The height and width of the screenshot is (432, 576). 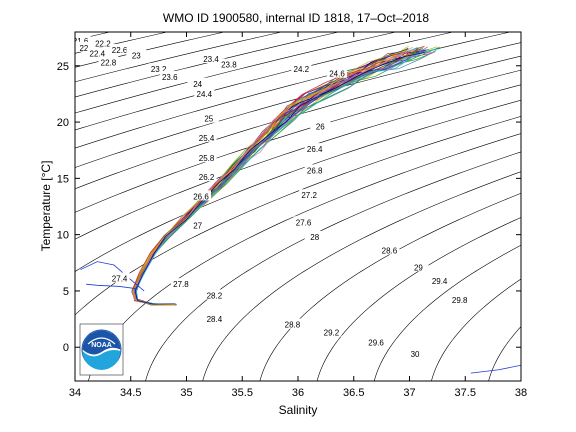 I want to click on contour-label: 29.2, so click(x=332, y=333).